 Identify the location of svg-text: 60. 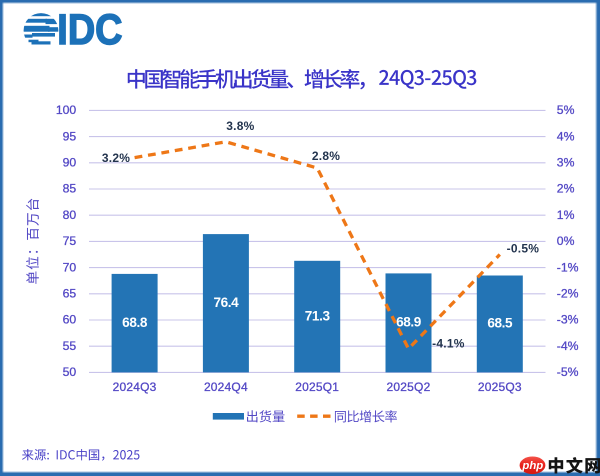
(70, 320).